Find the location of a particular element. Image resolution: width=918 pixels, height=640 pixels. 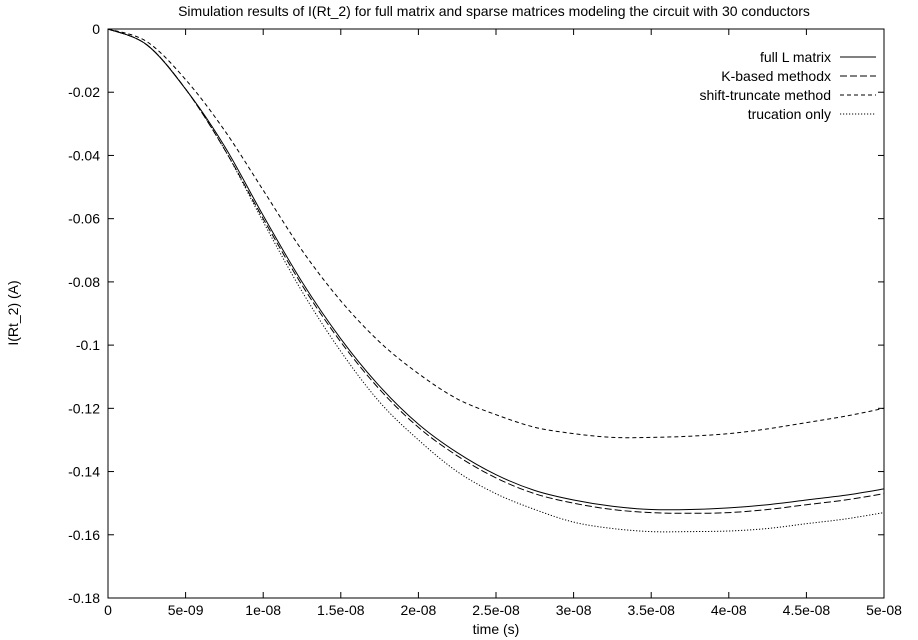

x-tick-label: 0 is located at coordinates (108, 610).